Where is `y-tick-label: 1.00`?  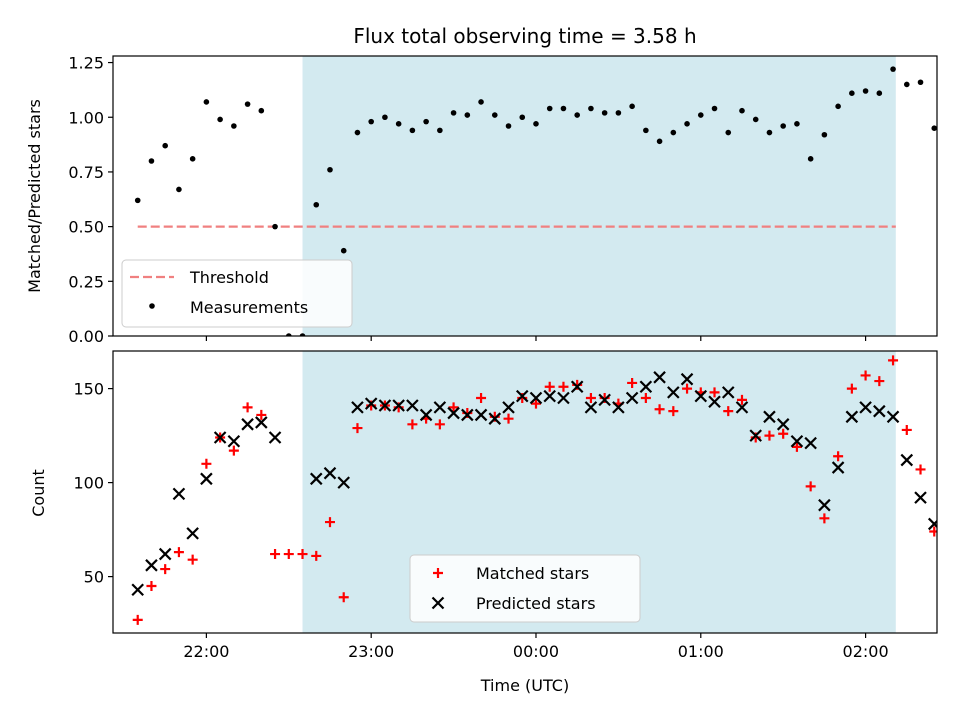
y-tick-label: 1.00 is located at coordinates (86, 117).